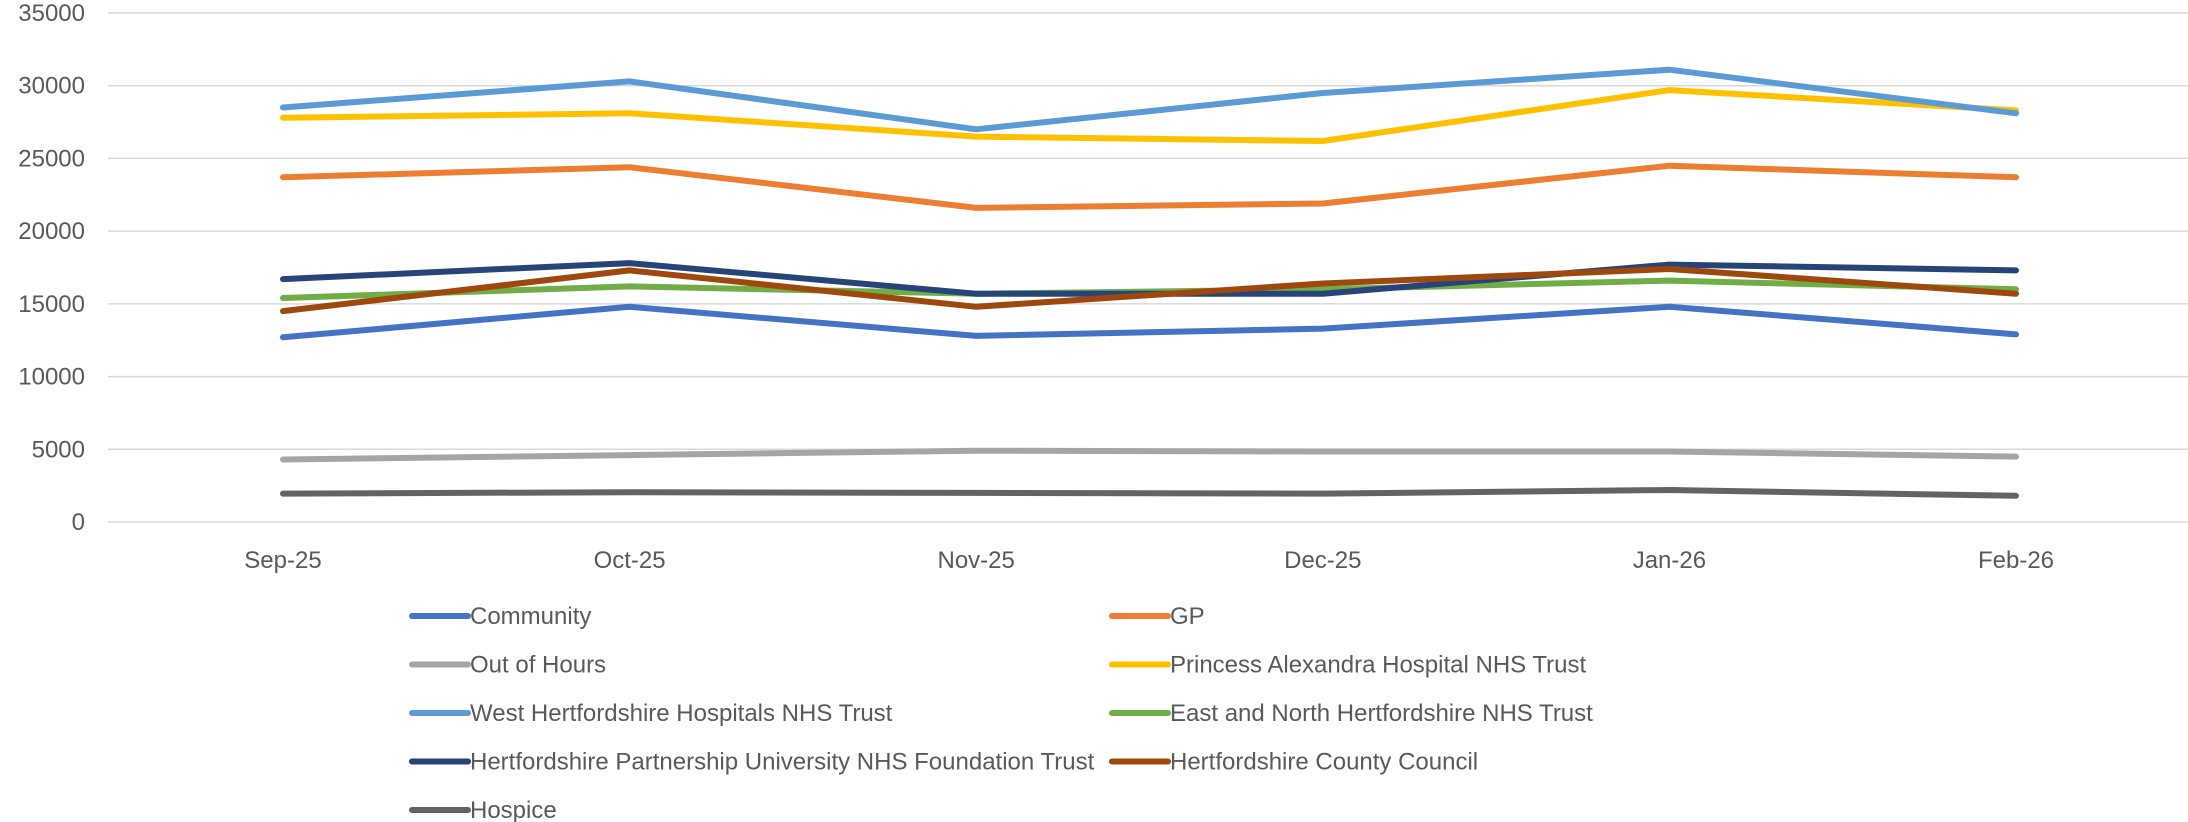 The image size is (2188, 822). What do you see at coordinates (1669, 560) in the screenshot?
I see `x-tick-label: Jan-26` at bounding box center [1669, 560].